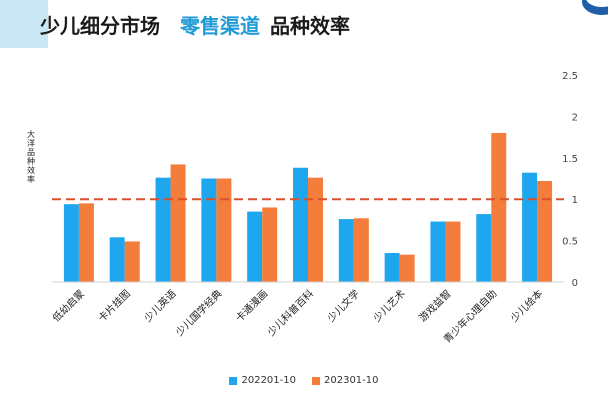 The width and height of the screenshot is (608, 420). Describe the element at coordinates (570, 159) in the screenshot. I see `y-tick-label-3: 1.5` at that location.